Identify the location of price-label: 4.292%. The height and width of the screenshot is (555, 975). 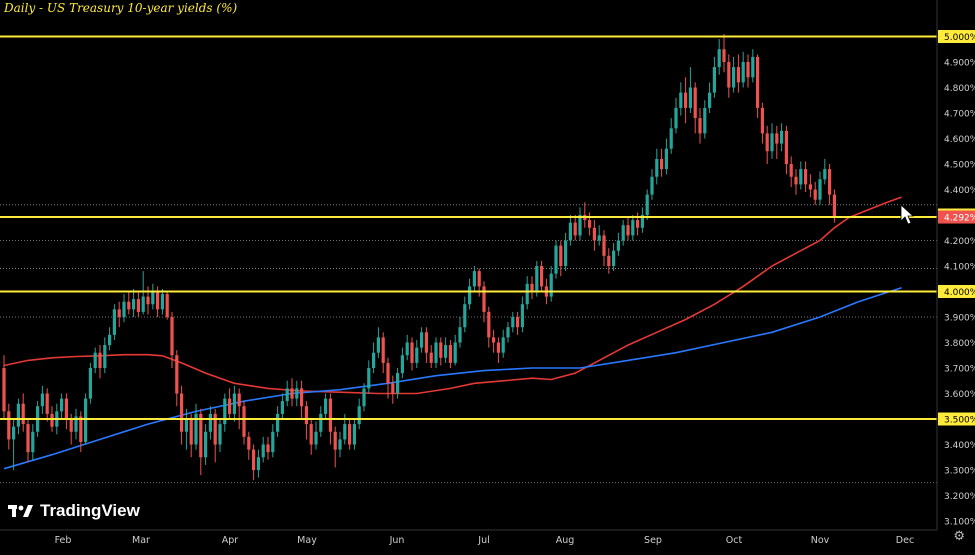
(959, 219).